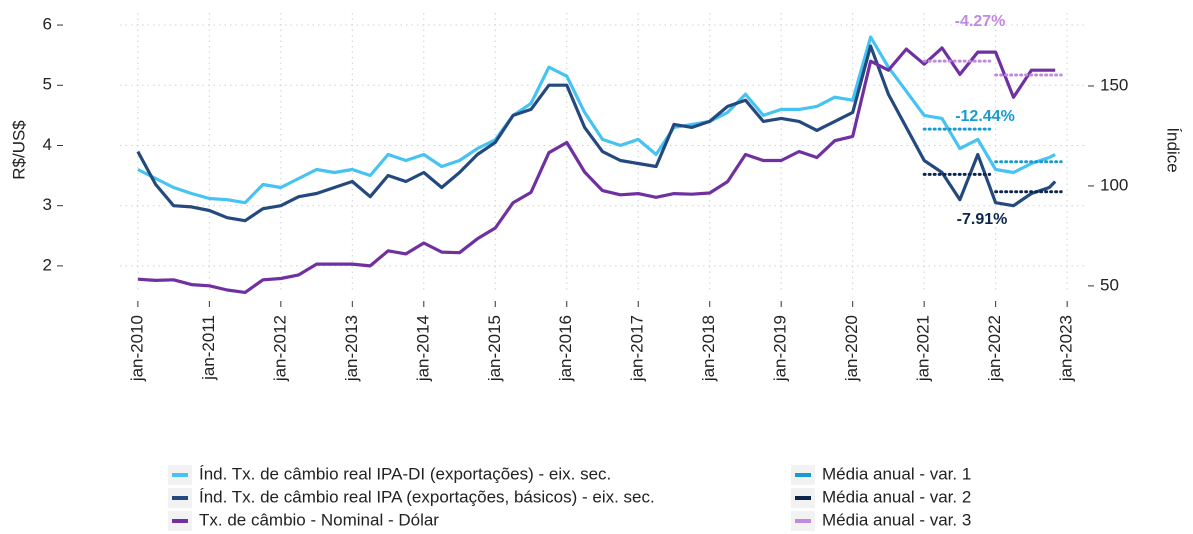 This screenshot has height=534, width=1193. Describe the element at coordinates (851, 348) in the screenshot. I see `x-tick-label: jan-2020` at that location.